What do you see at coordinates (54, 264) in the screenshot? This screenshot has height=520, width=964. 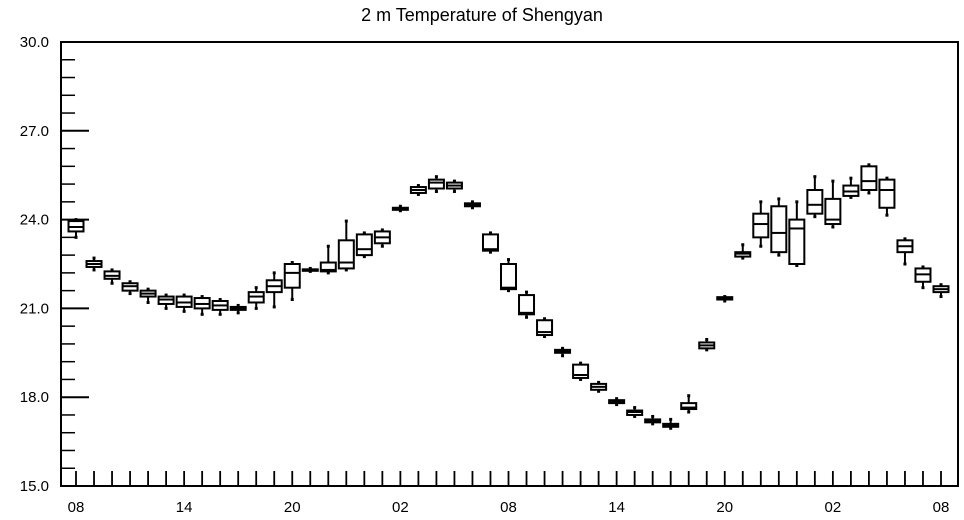 I see `y-axis: 15.0 18.0 21.0 24.0 27.0 30.0` at bounding box center [54, 264].